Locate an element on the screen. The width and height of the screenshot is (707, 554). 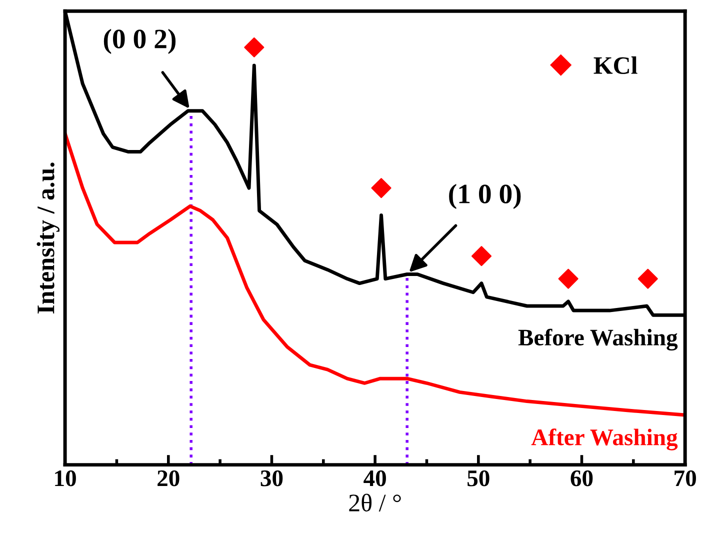
x-tick-label: 40 is located at coordinates (375, 478).